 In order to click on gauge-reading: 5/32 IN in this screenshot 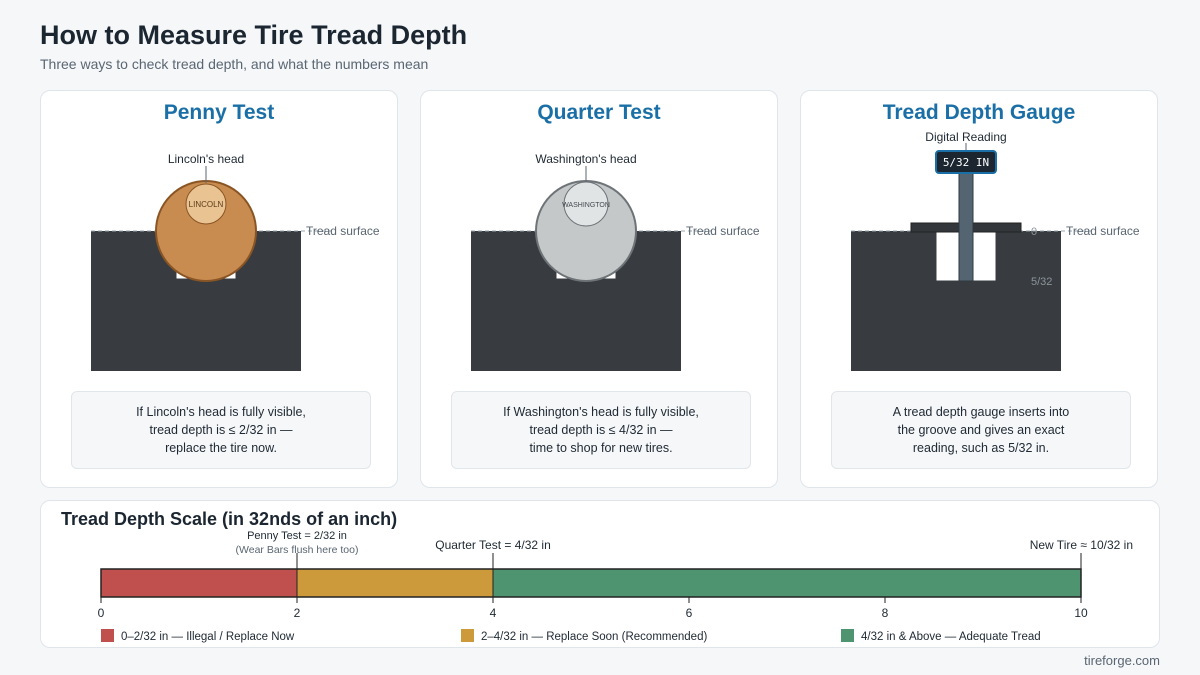, I will do `click(966, 162)`.